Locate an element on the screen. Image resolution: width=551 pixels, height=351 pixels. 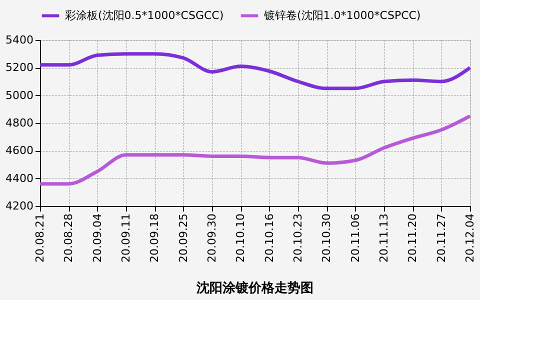
y-tick-label: 5000 is located at coordinates (20, 95).